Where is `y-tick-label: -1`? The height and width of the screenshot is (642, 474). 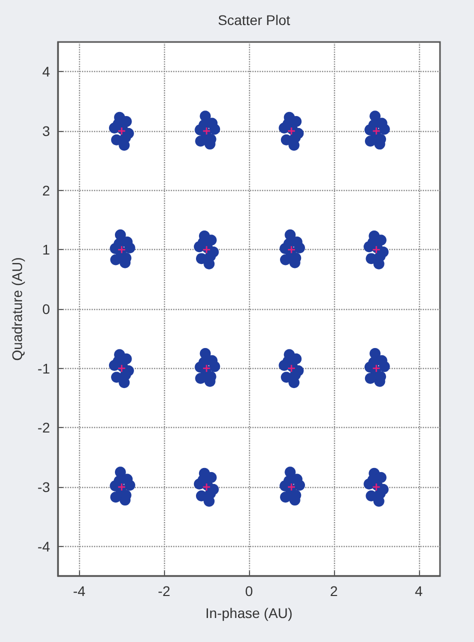
y-tick-label: -1 is located at coordinates (44, 368).